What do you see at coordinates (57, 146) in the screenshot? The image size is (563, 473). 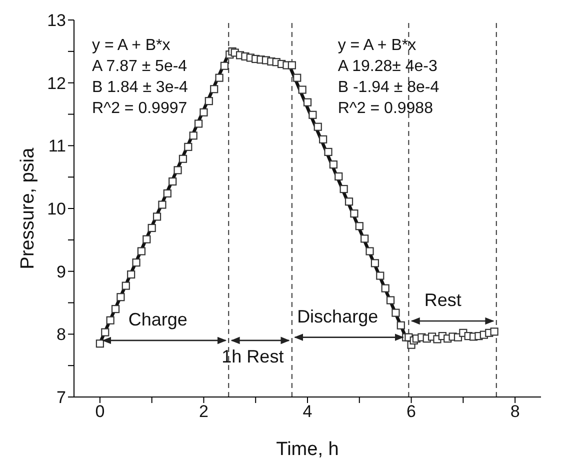 I see `y-tick-label: 11` at bounding box center [57, 146].